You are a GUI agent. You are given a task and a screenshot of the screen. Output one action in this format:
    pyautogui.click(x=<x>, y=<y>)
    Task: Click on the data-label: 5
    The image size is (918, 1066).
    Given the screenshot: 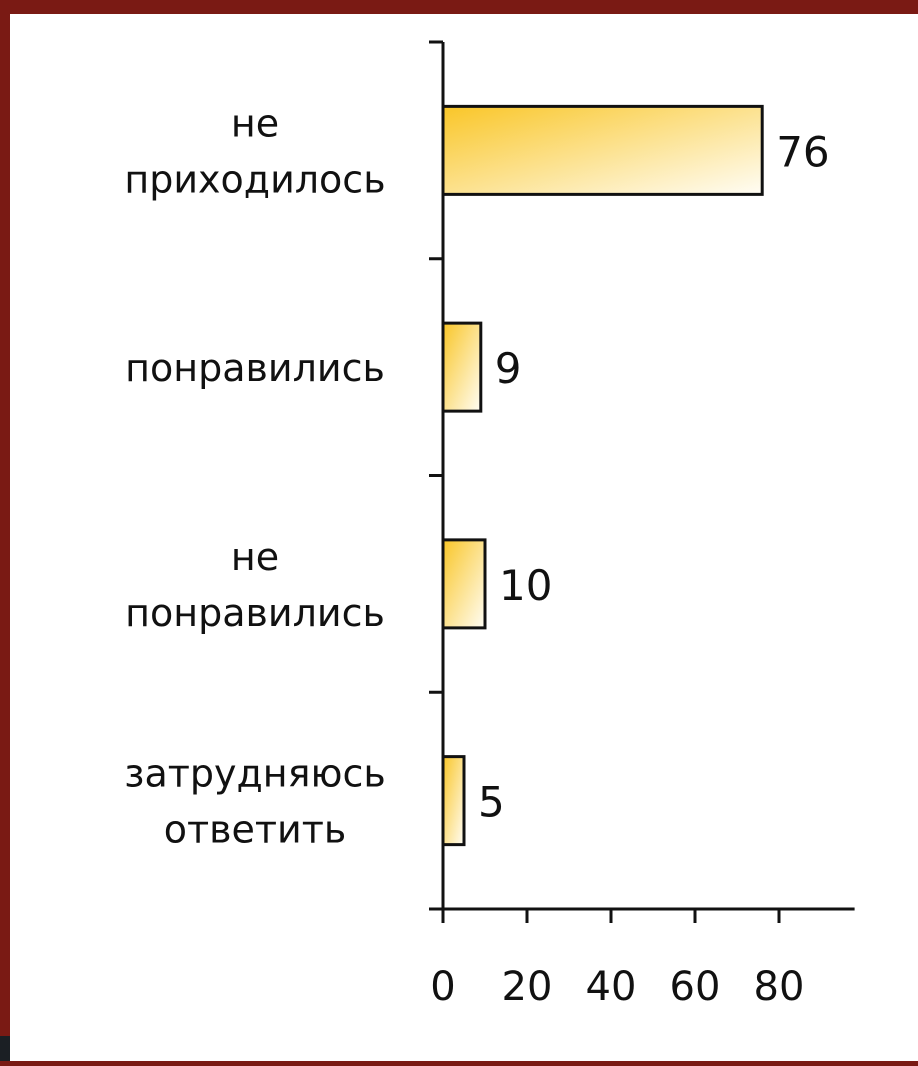 What is the action you would take?
    pyautogui.click(x=491, y=802)
    